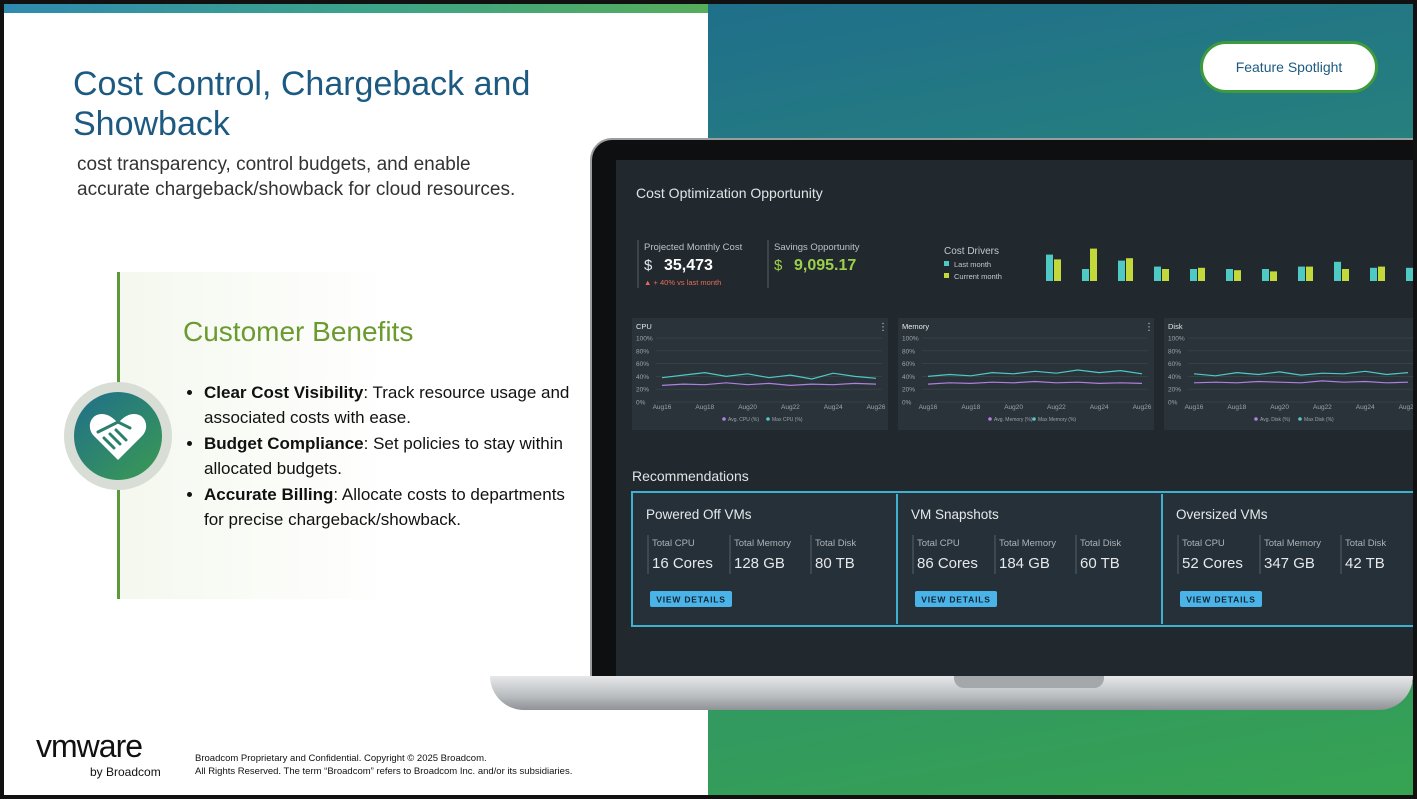  What do you see at coordinates (972, 264) in the screenshot?
I see `legend-label: Last month` at bounding box center [972, 264].